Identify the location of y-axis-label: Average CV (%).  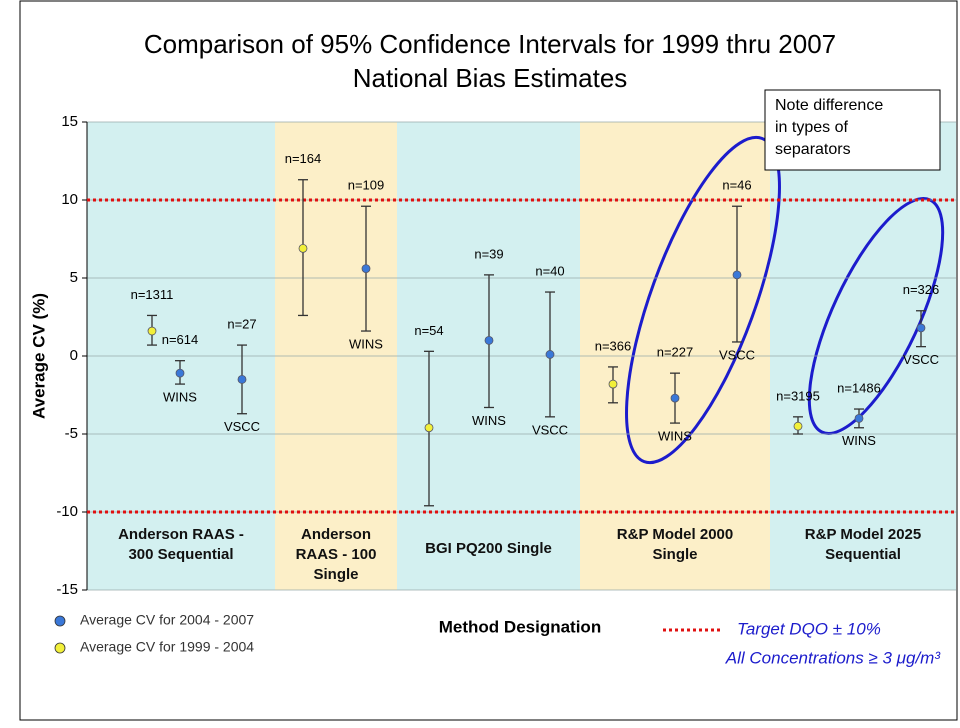
(38, 356).